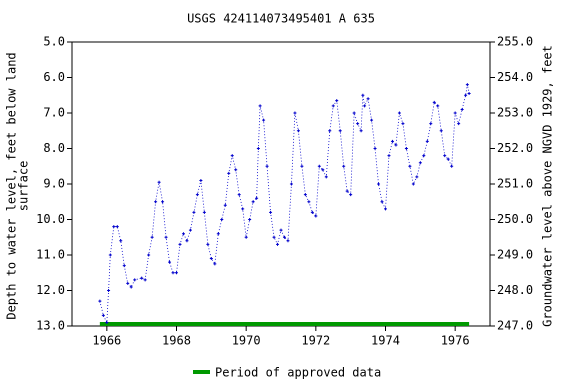  Describe the element at coordinates (246, 341) in the screenshot. I see `x-tick-label: 1970` at that location.